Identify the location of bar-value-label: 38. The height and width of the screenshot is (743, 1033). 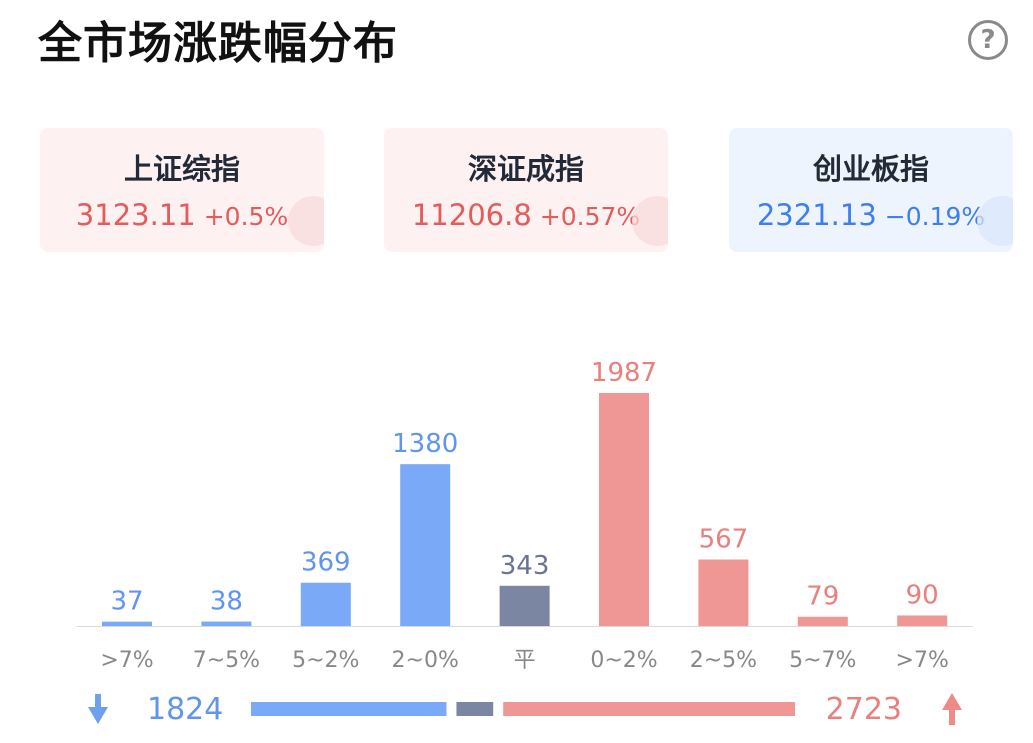
(226, 602).